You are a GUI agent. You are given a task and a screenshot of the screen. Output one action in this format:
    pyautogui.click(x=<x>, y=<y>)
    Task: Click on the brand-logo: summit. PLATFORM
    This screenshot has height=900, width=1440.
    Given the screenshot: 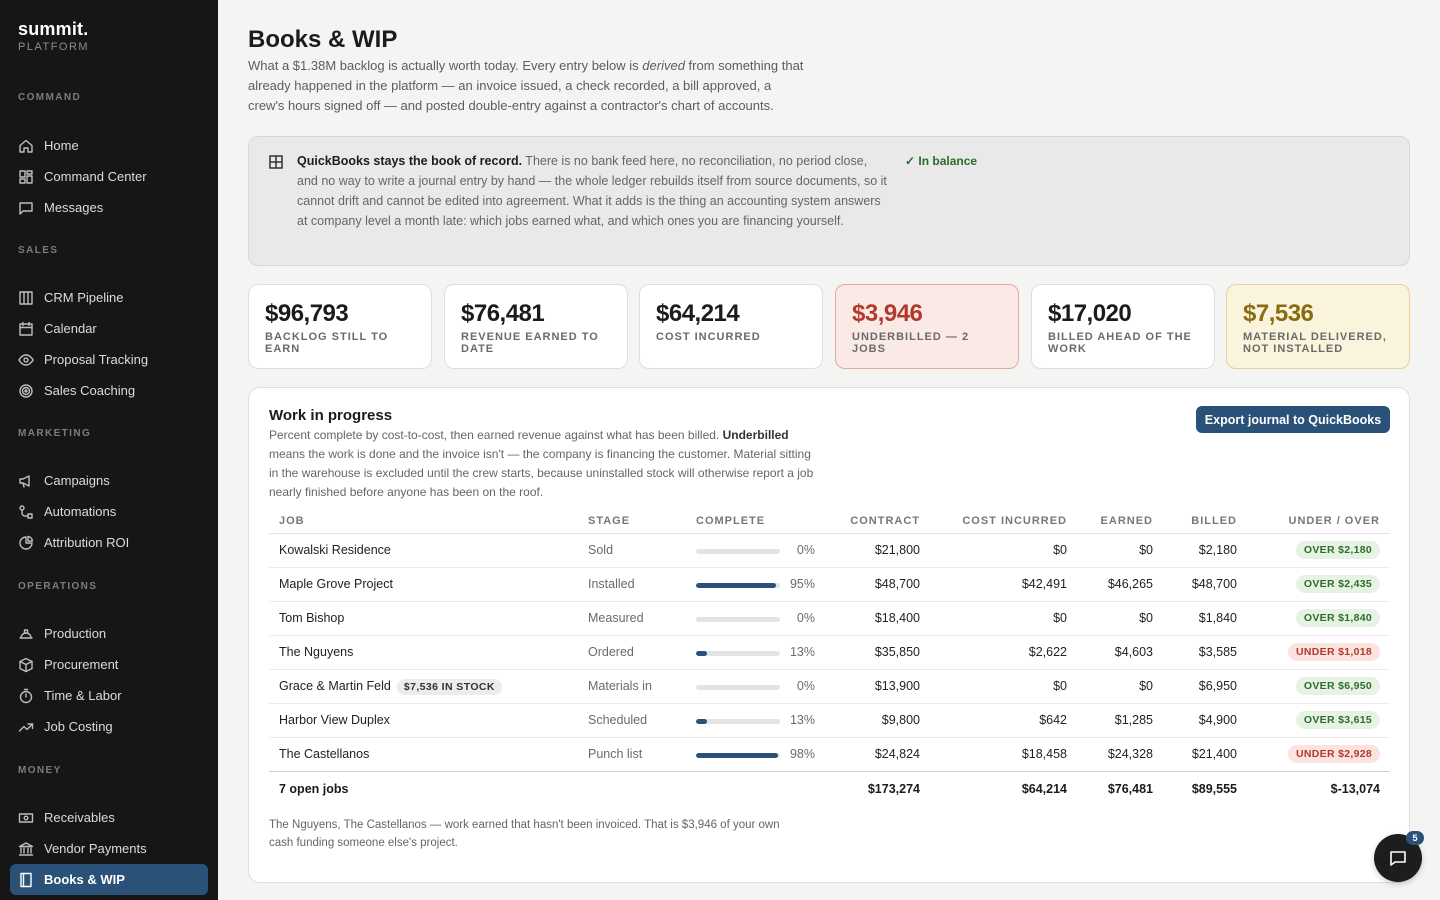 What is the action you would take?
    pyautogui.click(x=53, y=36)
    